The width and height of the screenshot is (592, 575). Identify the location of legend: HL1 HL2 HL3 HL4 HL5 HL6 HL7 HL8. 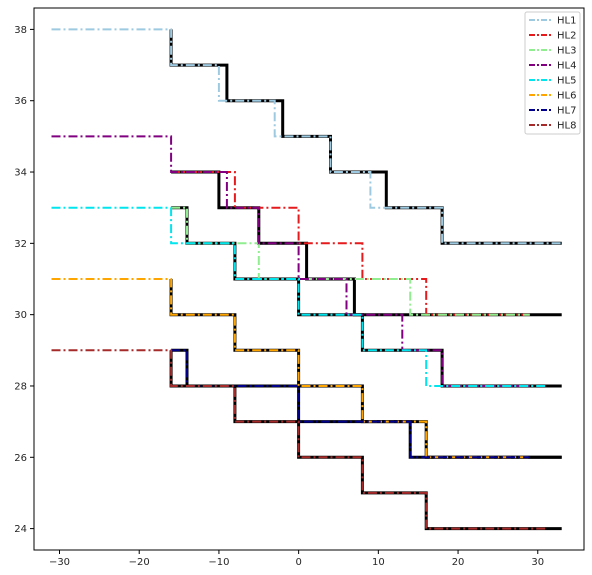
(552, 73).